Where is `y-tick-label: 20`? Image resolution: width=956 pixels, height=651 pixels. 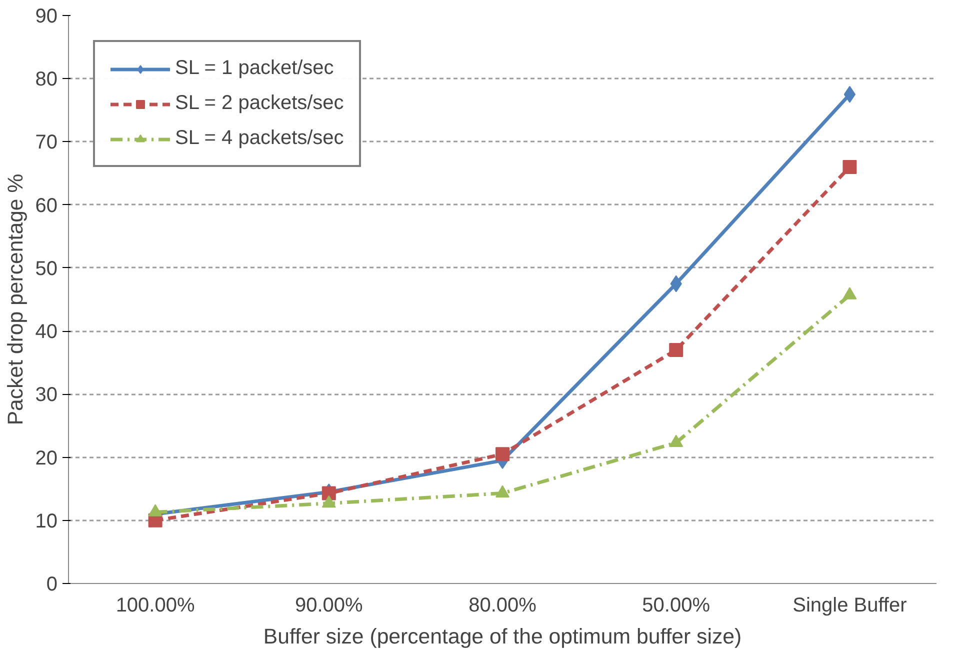
y-tick-label: 20 is located at coordinates (46, 458).